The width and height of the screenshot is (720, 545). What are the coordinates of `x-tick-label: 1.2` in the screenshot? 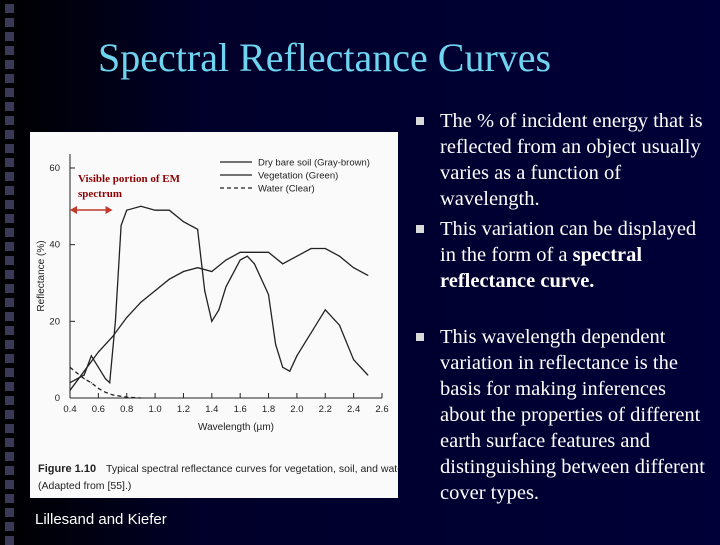 It's located at (183, 409).